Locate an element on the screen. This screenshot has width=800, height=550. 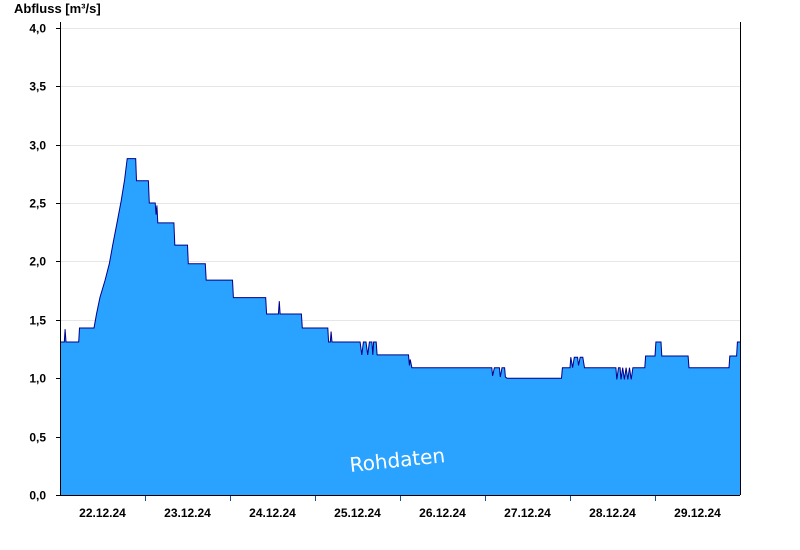
x-tick-label: 28.12.24 is located at coordinates (612, 513).